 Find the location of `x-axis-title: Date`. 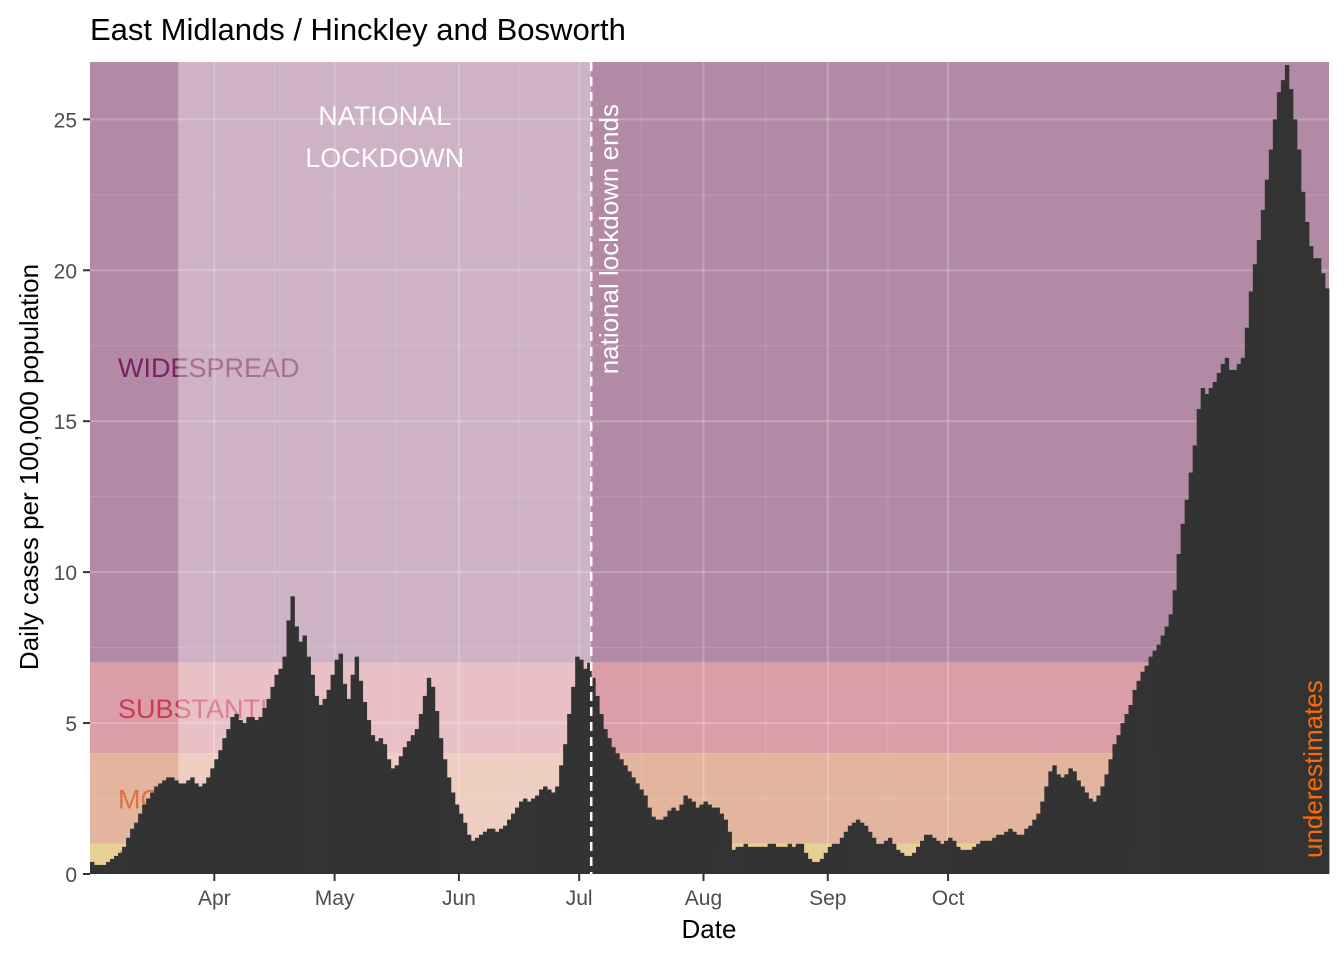

x-axis-title: Date is located at coordinates (709, 929).